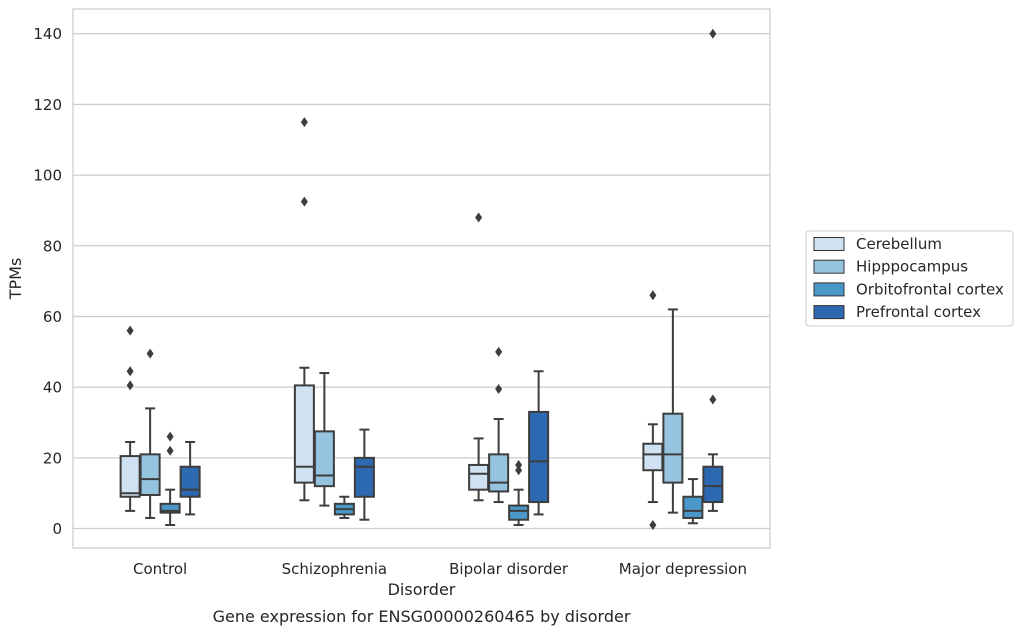 This screenshot has height=634, width=1023. I want to click on y-tick-label: 40, so click(52, 388).